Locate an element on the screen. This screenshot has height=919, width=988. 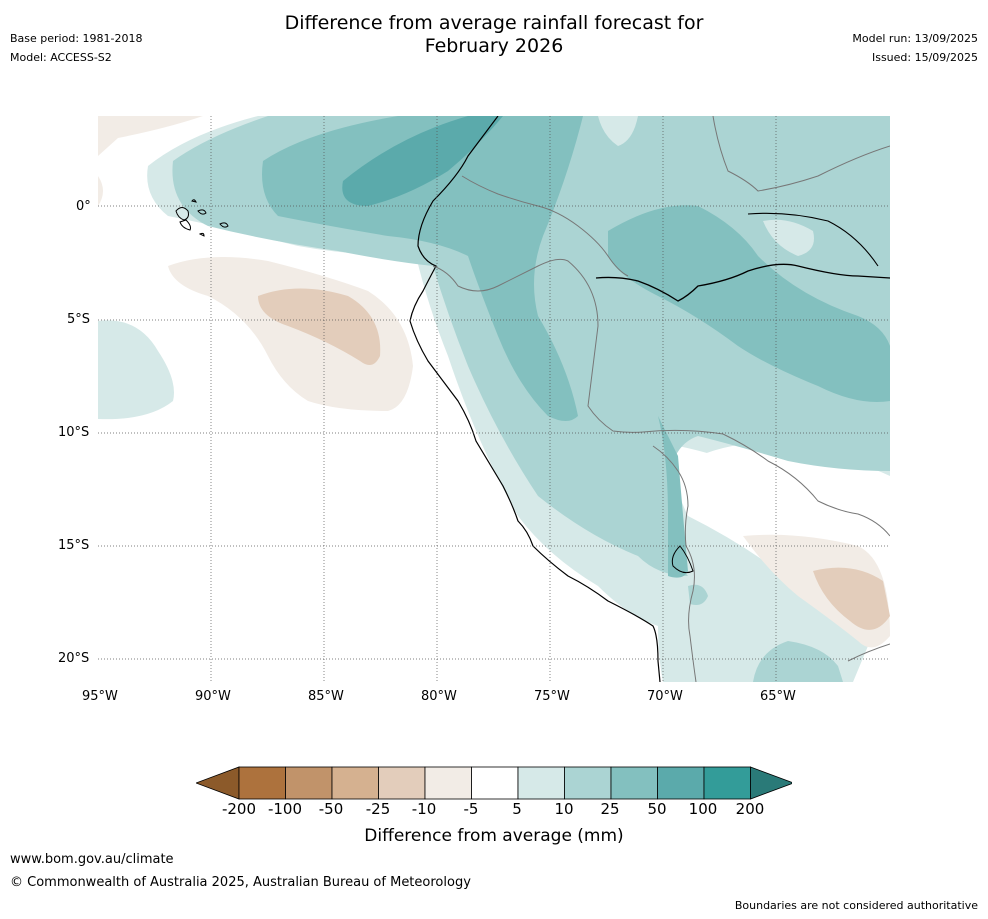
lon-label-90w: 90°W is located at coordinates (213, 696).